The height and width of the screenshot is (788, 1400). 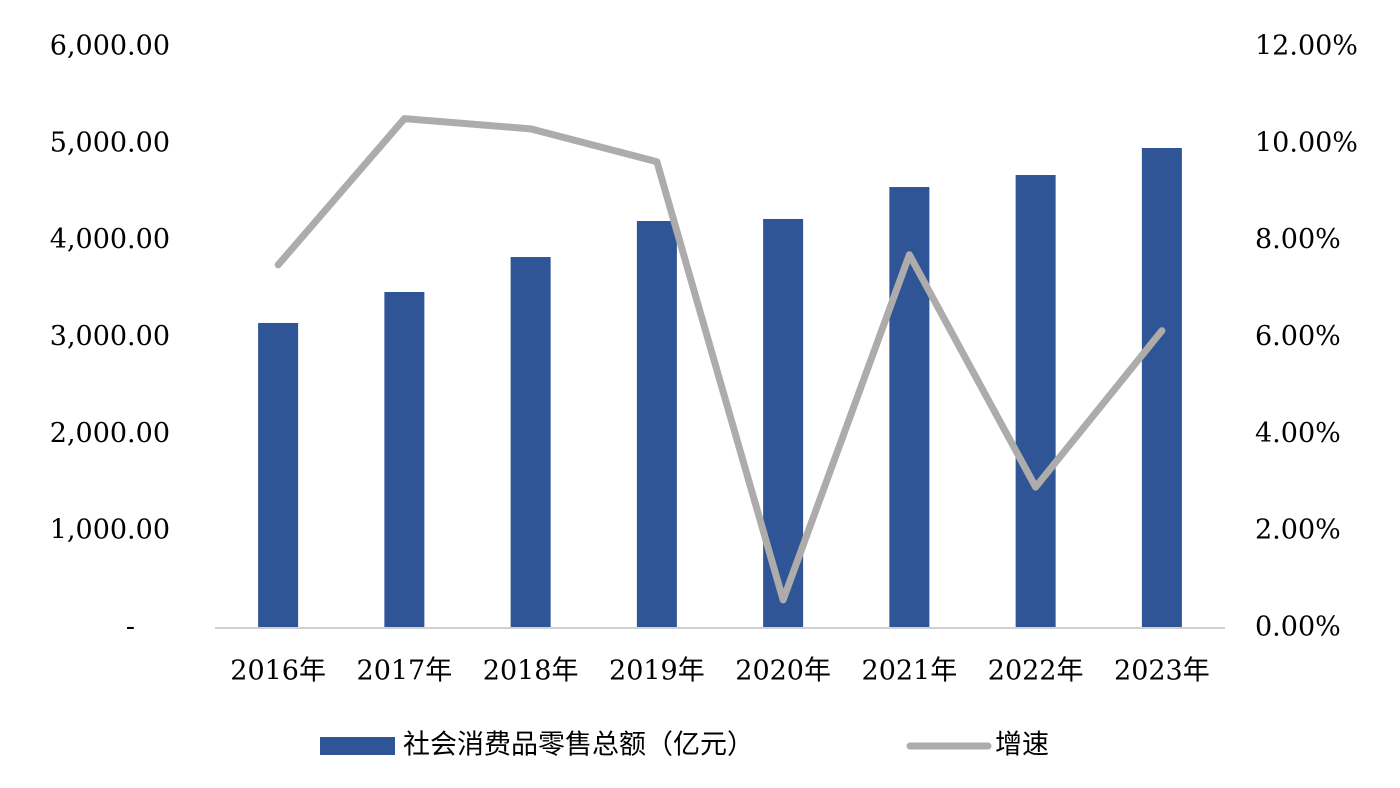 What do you see at coordinates (110, 433) in the screenshot?
I see `y-tick-label: 2,000.00` at bounding box center [110, 433].